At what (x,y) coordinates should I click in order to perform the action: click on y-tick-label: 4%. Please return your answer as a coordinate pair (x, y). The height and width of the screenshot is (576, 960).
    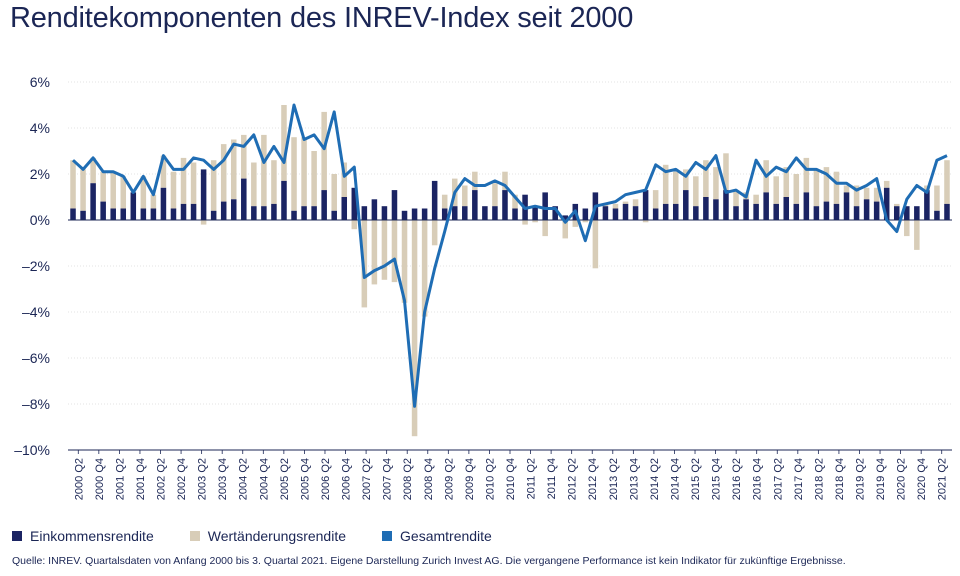
    Looking at the image, I should click on (40, 128).